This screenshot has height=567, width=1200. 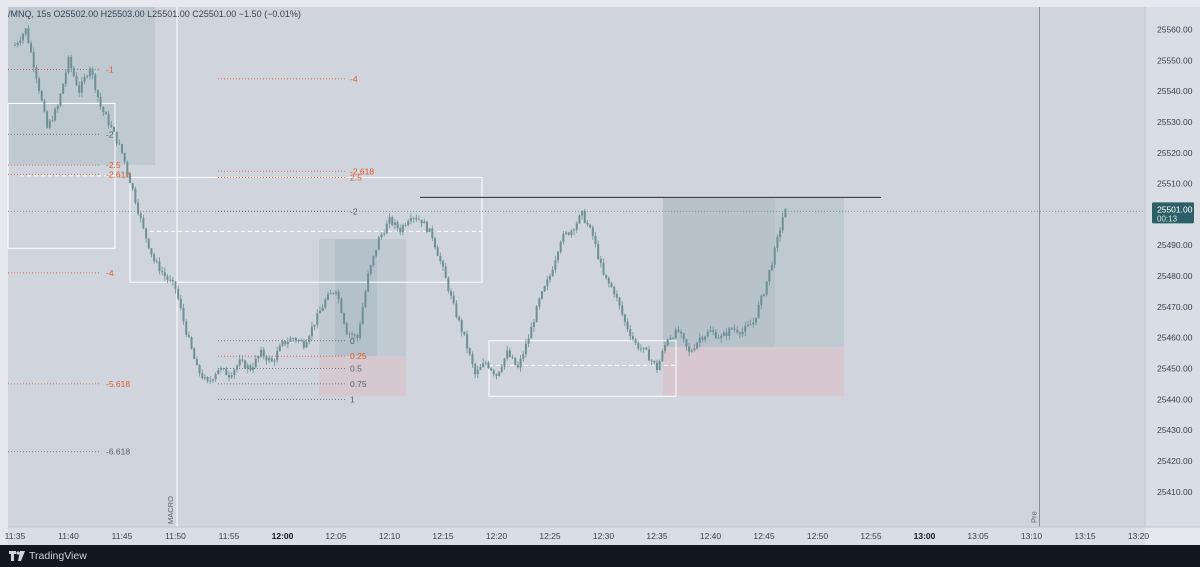 What do you see at coordinates (582, 368) in the screenshot?
I see `outline-box-right` at bounding box center [582, 368].